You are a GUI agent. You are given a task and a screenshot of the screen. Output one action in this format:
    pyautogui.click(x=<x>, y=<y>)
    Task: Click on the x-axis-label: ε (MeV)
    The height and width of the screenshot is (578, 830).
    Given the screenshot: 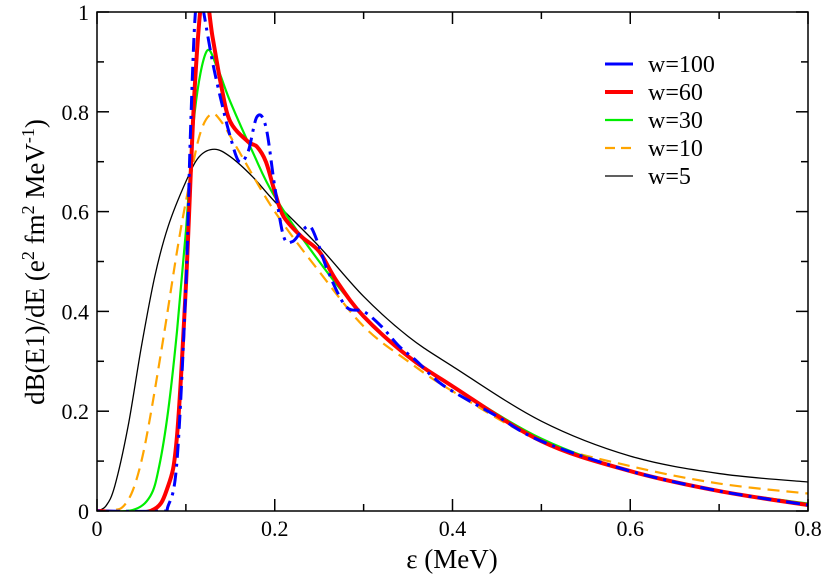 What is the action you would take?
    pyautogui.click(x=452, y=559)
    